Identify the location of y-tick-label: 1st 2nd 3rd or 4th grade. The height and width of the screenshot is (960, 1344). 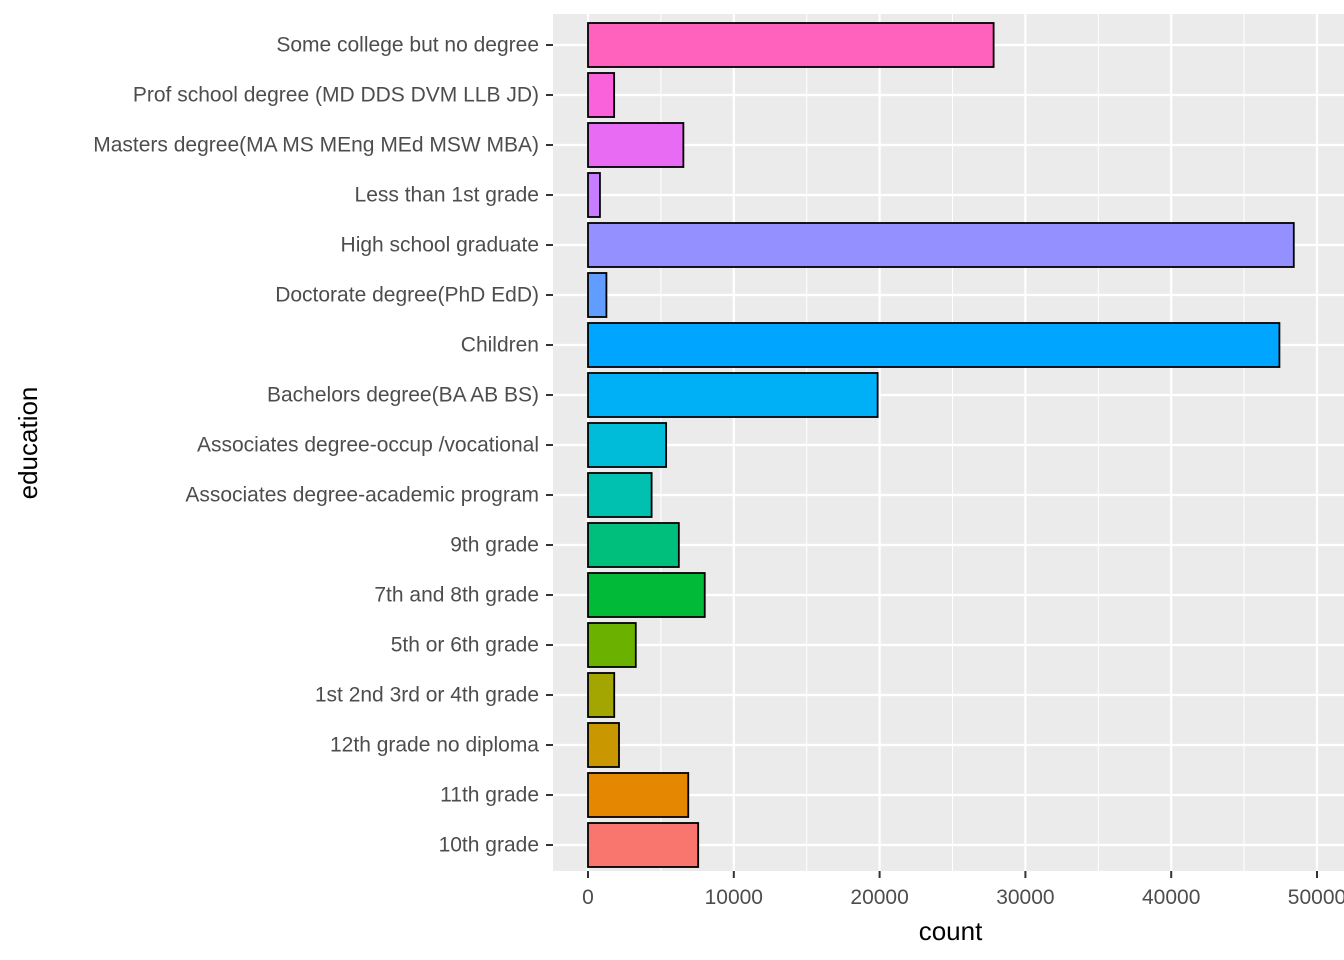
(427, 695).